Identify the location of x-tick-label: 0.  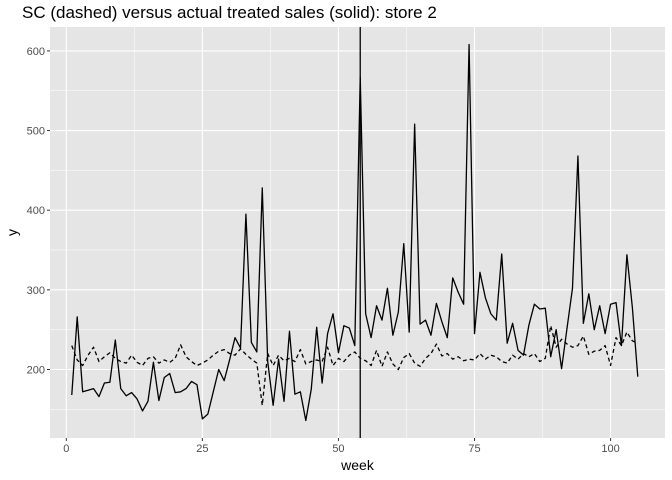
(66, 449).